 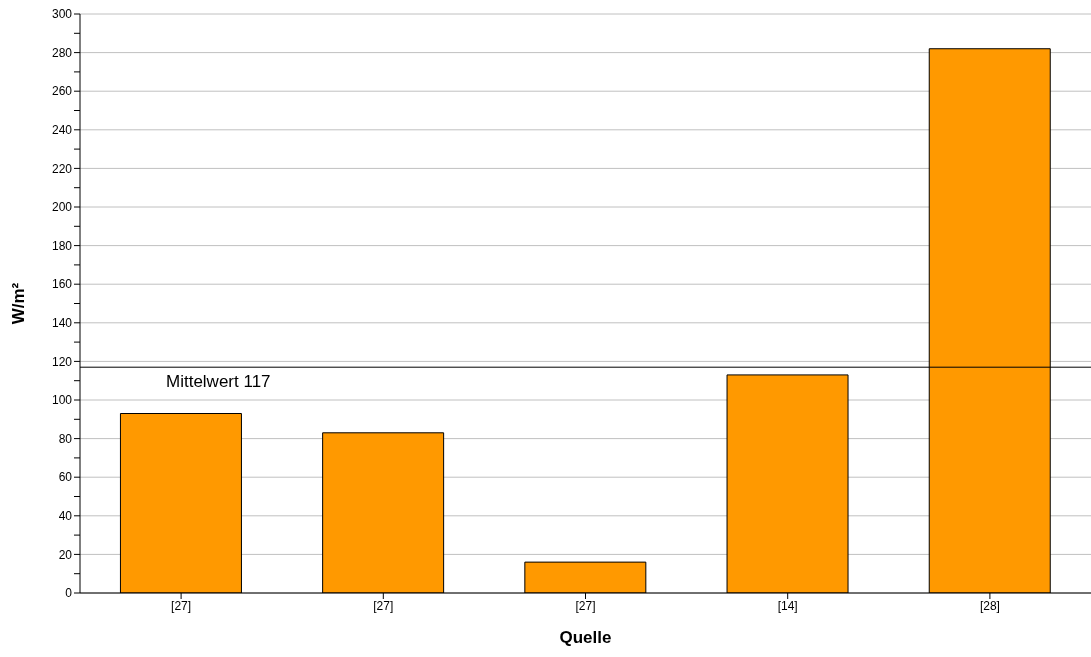 What do you see at coordinates (62, 361) in the screenshot?
I see `y-tick-label: 120` at bounding box center [62, 361].